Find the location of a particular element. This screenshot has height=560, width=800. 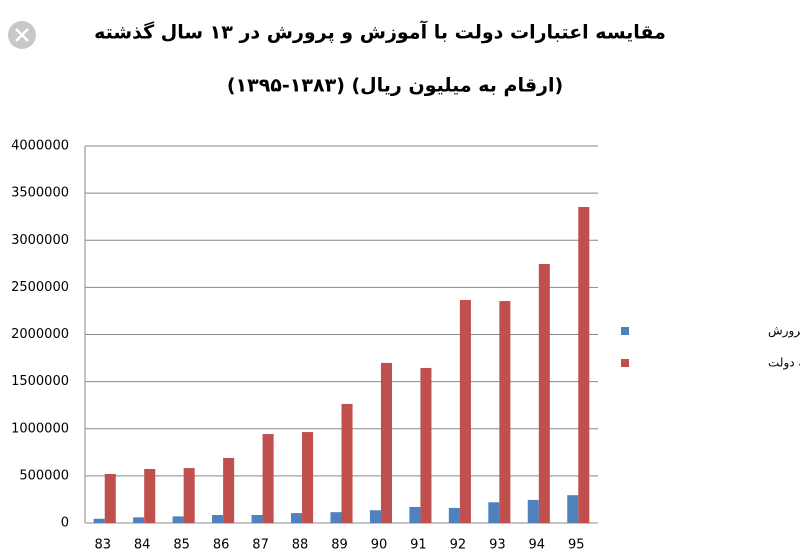

close-button is located at coordinates (22, 35).